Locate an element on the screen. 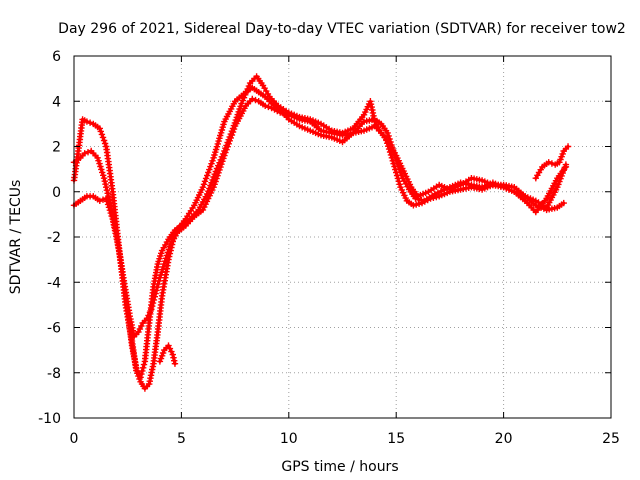 This screenshot has height=480, width=640. y-tick-label: -6 is located at coordinates (54, 329).